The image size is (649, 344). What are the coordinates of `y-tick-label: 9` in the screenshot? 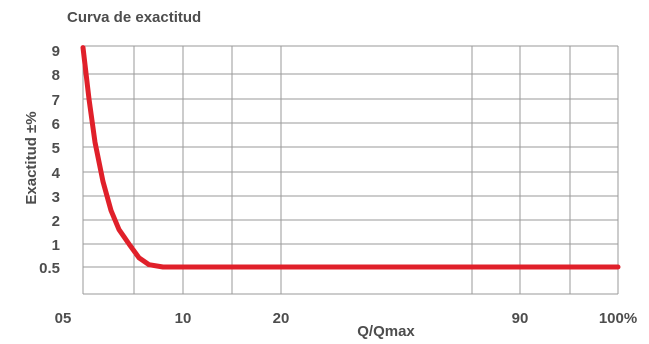 It's located at (56, 51).